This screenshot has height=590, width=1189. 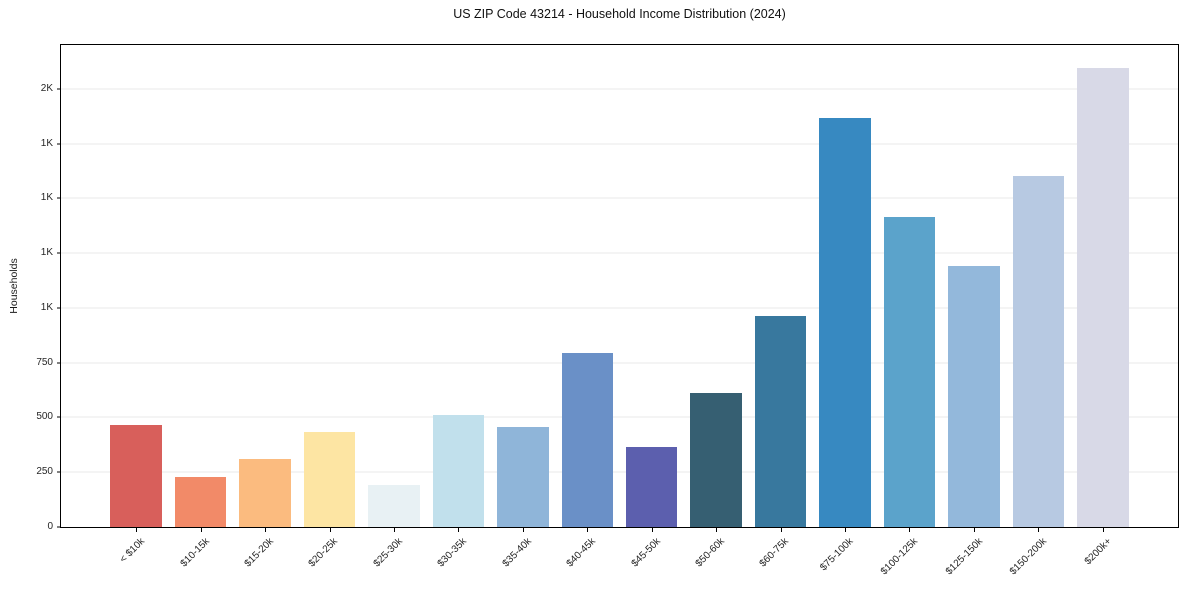 What do you see at coordinates (44, 362) in the screenshot?
I see `y-tick-label: 750` at bounding box center [44, 362].